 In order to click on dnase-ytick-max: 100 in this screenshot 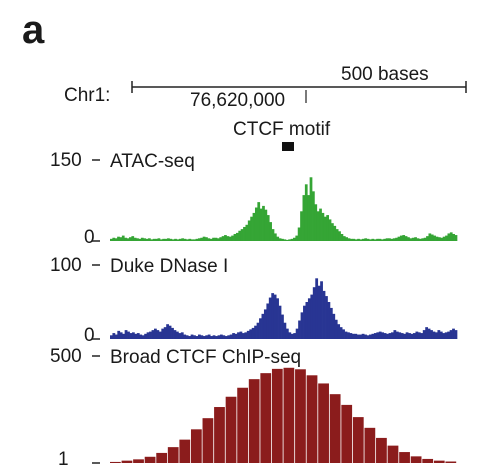, I will do `click(66, 265)`.